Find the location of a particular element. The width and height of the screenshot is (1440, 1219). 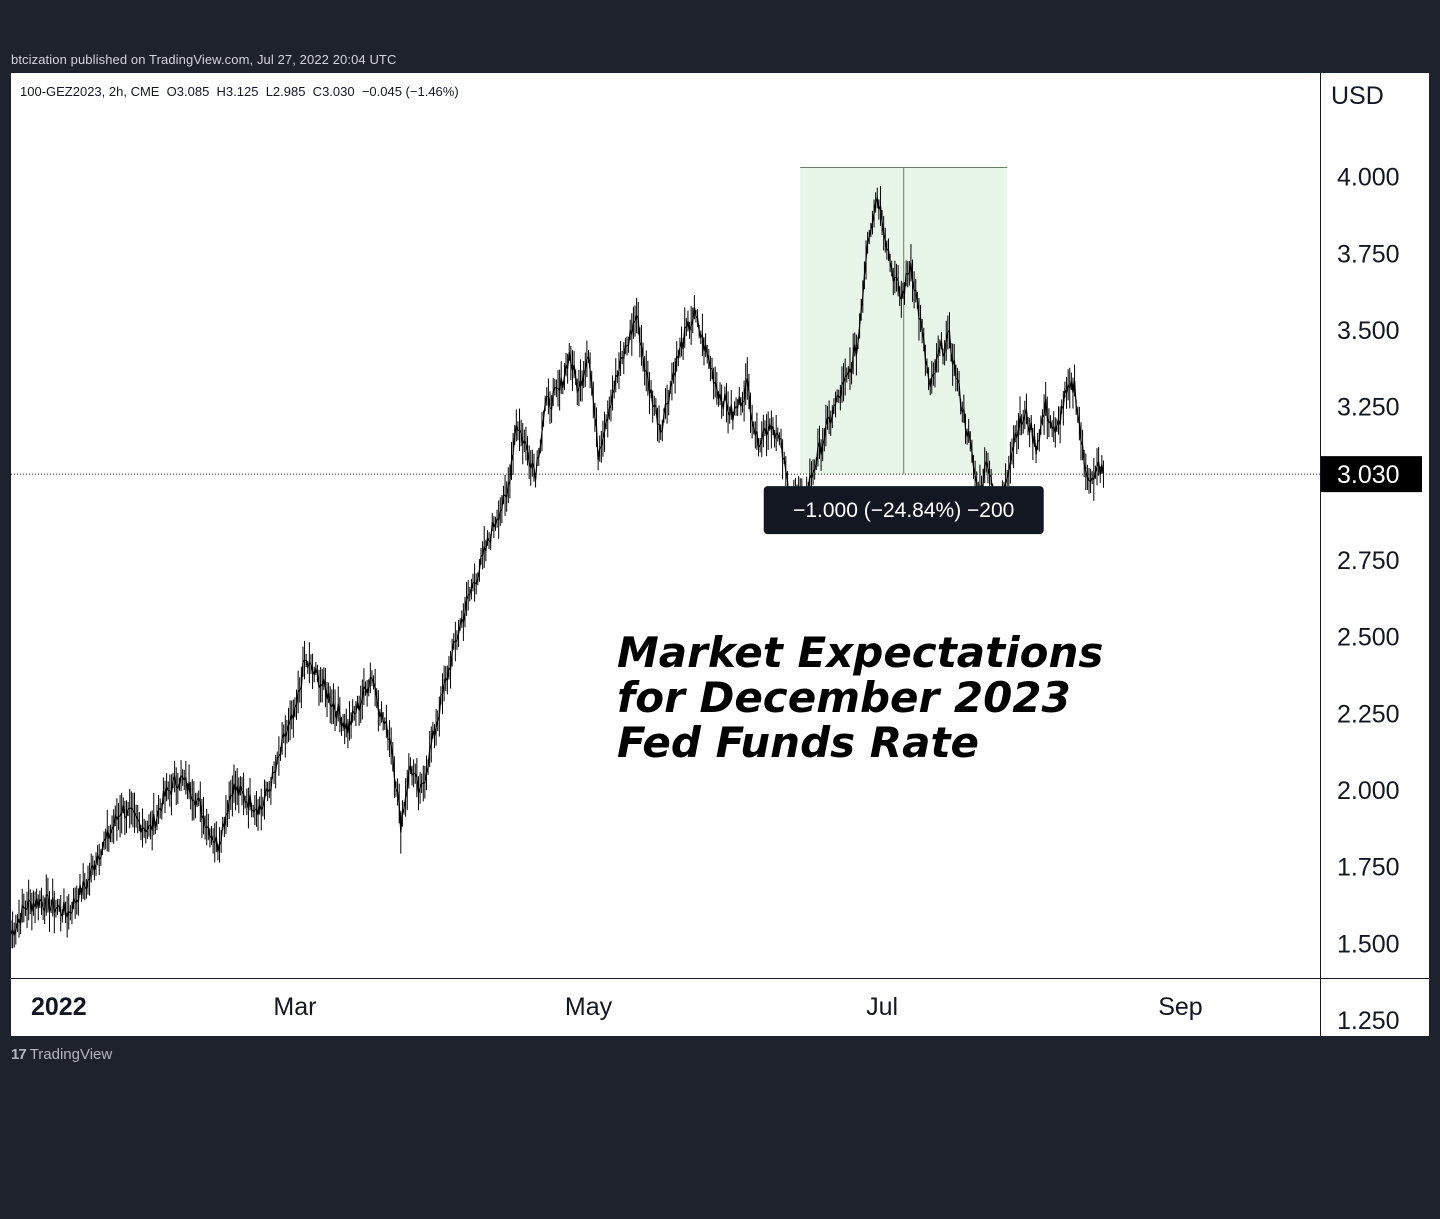

measure-tooltip-text: −1.000 (−24.84%) −200 is located at coordinates (903, 510).